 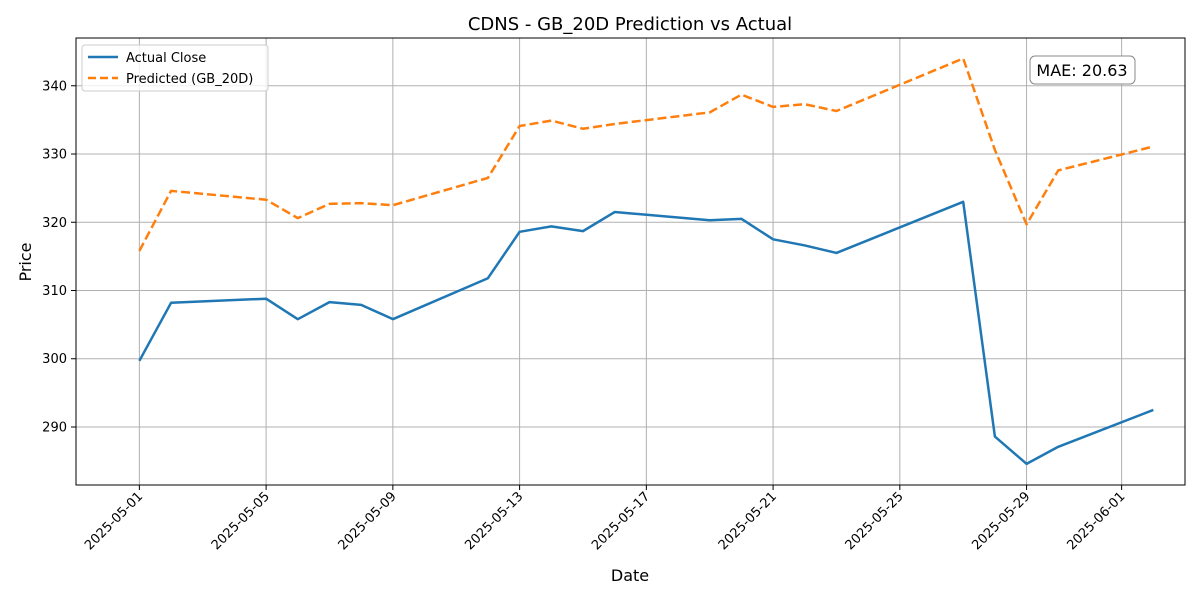 I want to click on legend-label-predicted: Predicted (GB_20D), so click(x=189, y=79).